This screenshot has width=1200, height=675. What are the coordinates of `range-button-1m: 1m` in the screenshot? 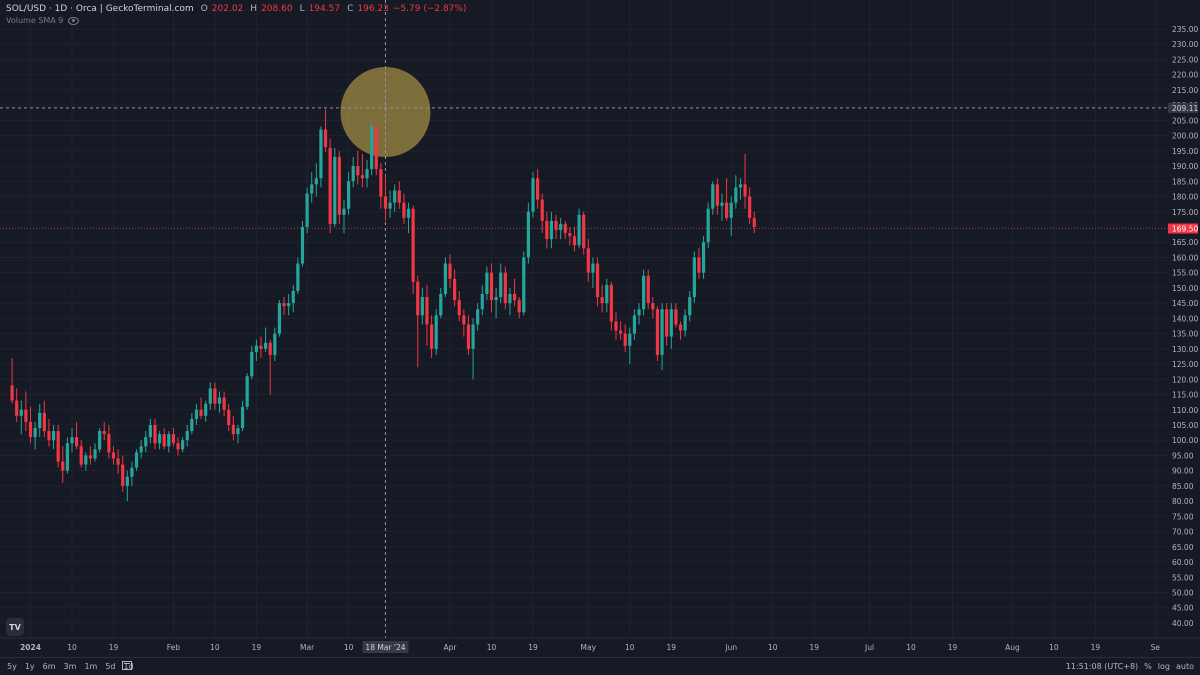 It's located at (91, 666).